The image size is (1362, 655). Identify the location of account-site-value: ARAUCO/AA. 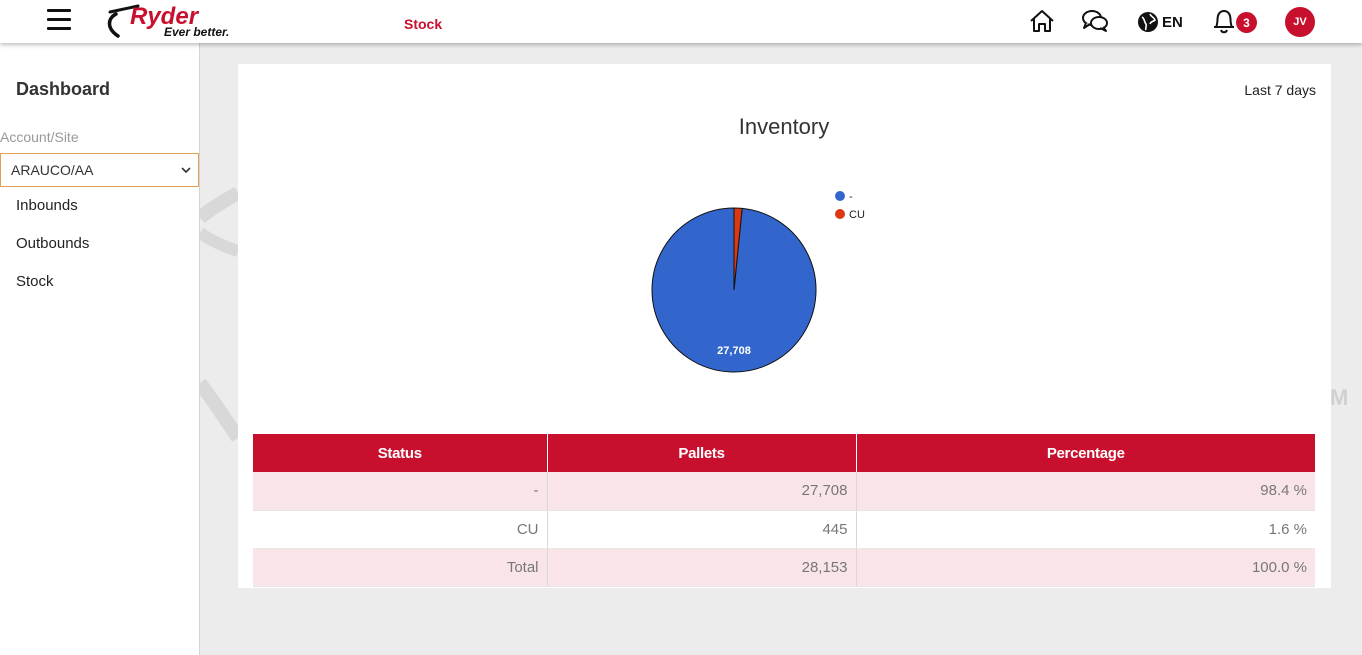
(52, 170).